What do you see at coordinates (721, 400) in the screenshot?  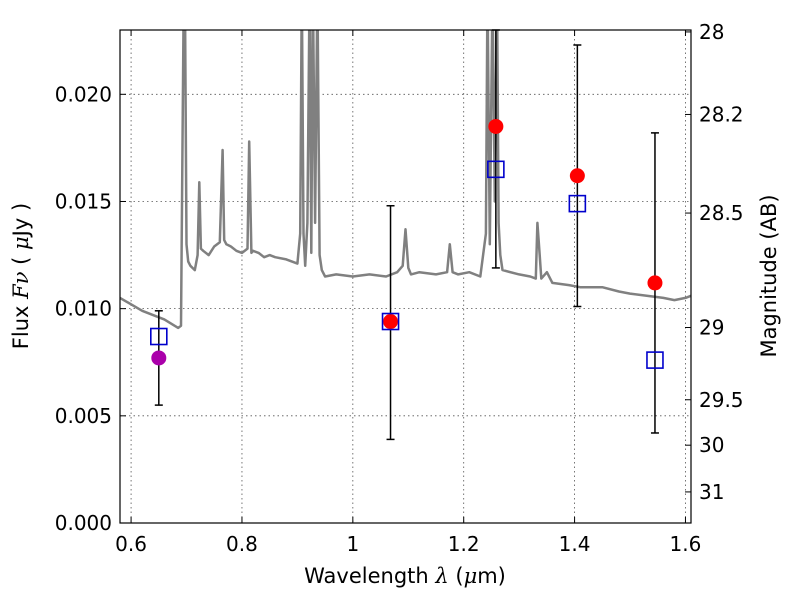 I see `y2-tick-label: 29.5` at bounding box center [721, 400].